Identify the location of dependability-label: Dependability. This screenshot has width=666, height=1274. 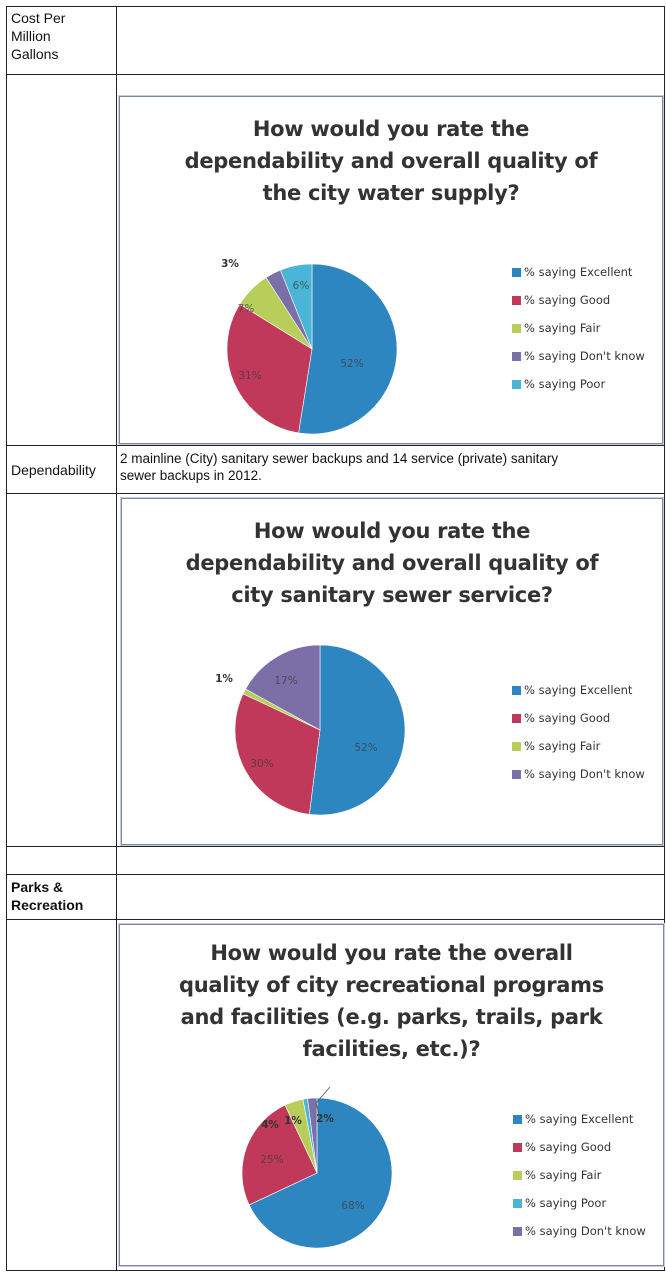
(53, 470).